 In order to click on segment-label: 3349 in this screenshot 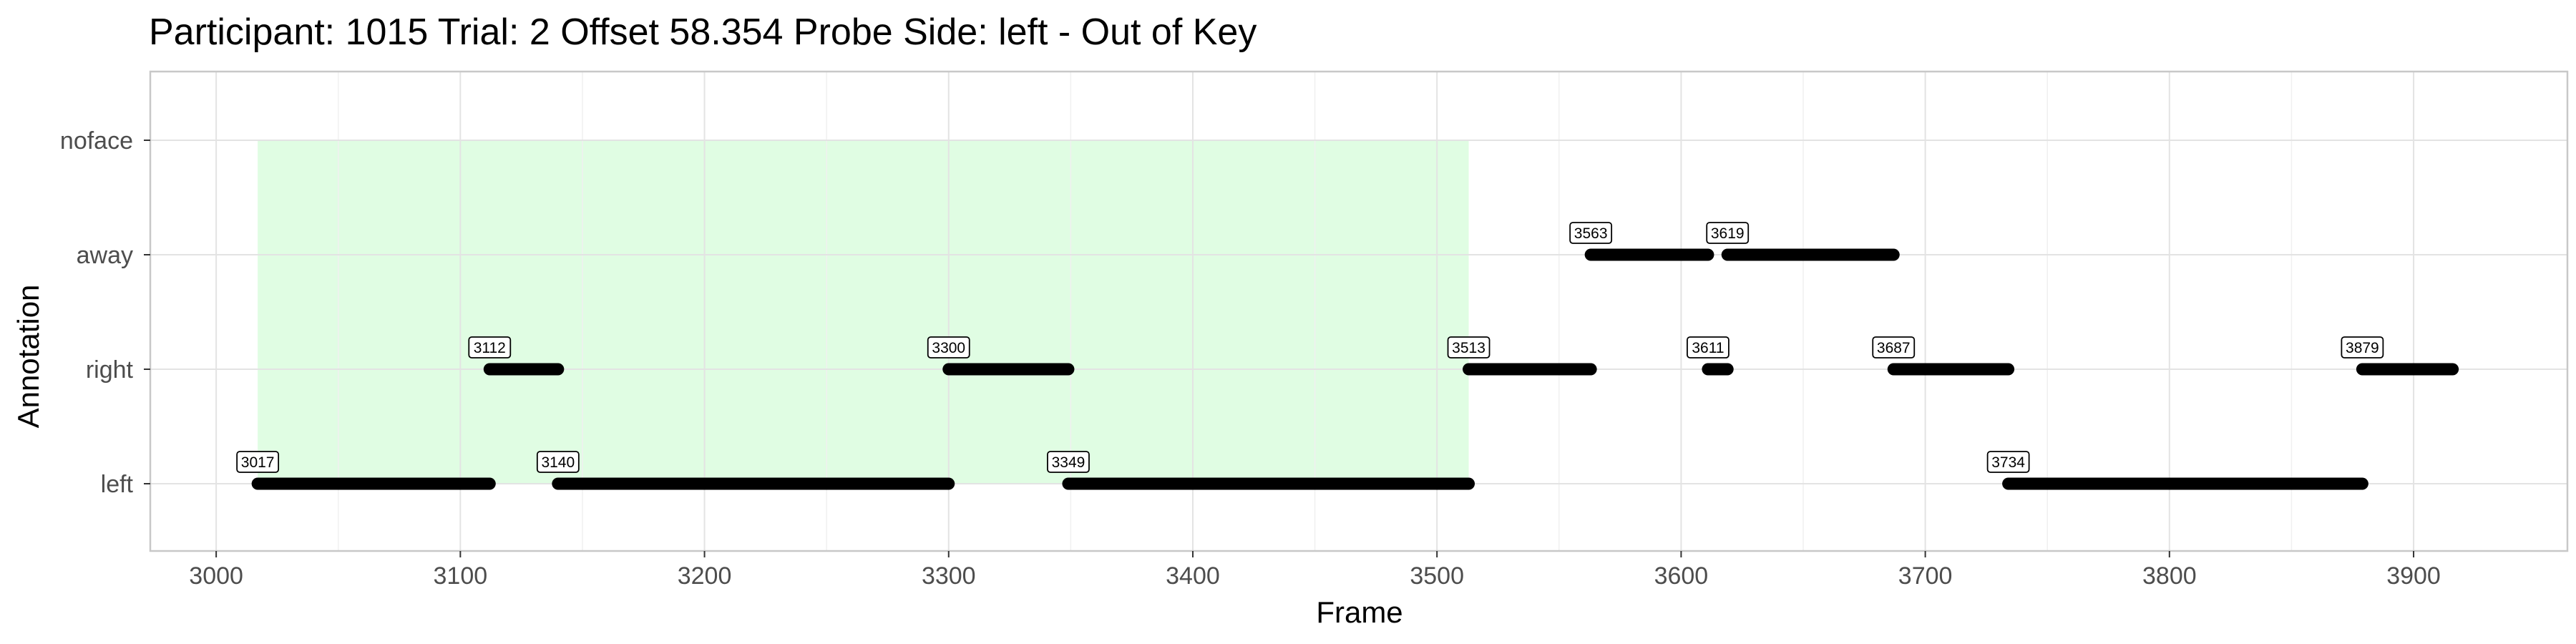, I will do `click(1068, 462)`.